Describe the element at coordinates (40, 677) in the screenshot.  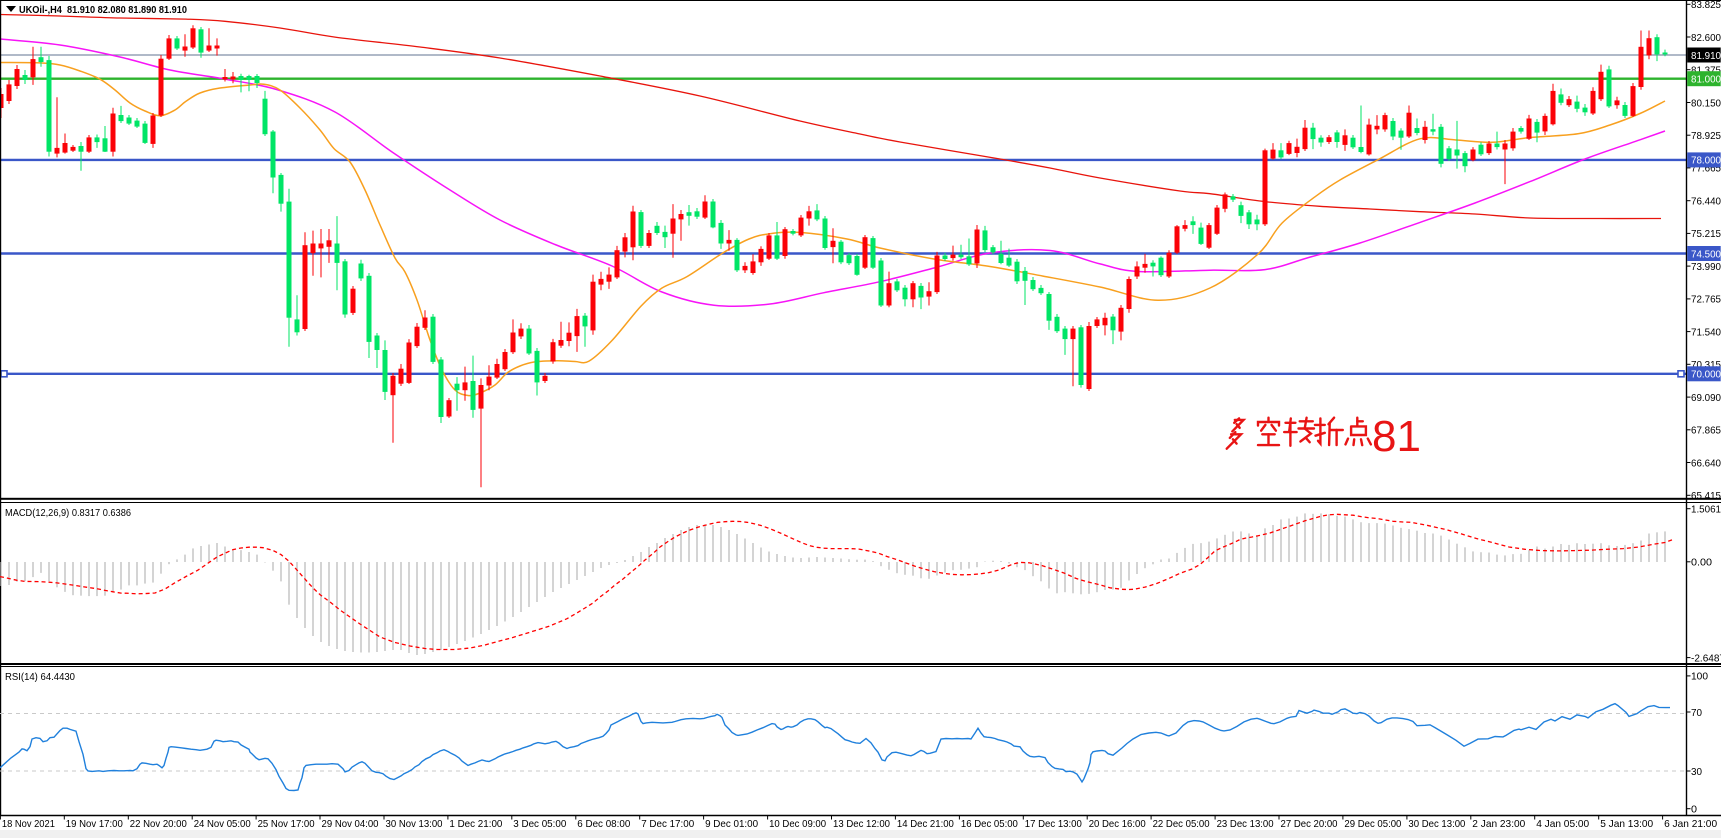
I see `svg-text: RSI(14) 64.4430` at that location.